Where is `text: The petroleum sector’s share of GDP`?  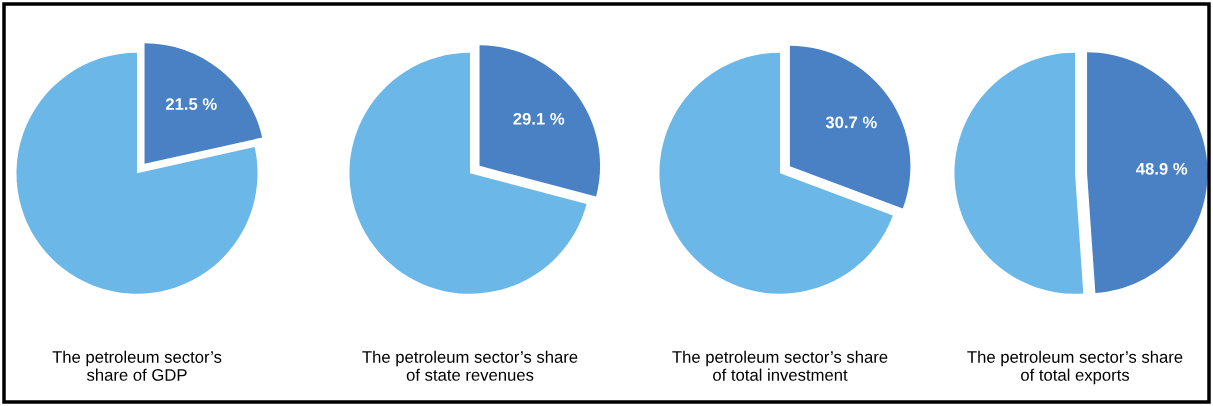 text: The petroleum sector’s share of GDP is located at coordinates (137, 365).